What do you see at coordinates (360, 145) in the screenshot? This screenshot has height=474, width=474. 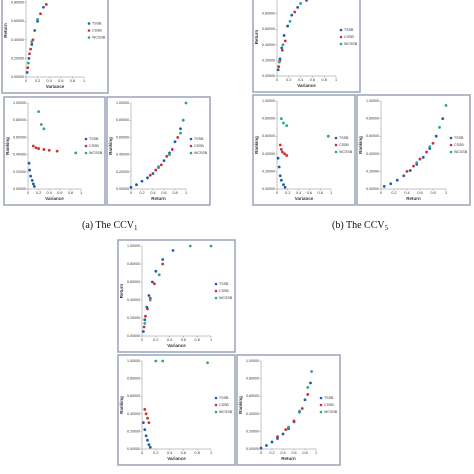 I see `y-axis-label: Ranking` at bounding box center [360, 145].